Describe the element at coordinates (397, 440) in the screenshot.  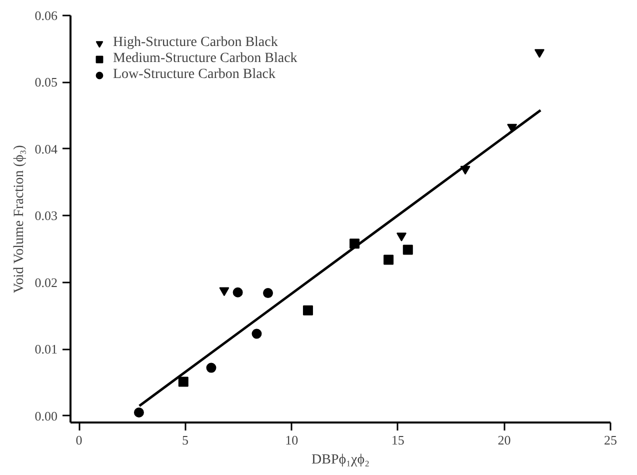
I see `x-tick-label: 15` at that location.